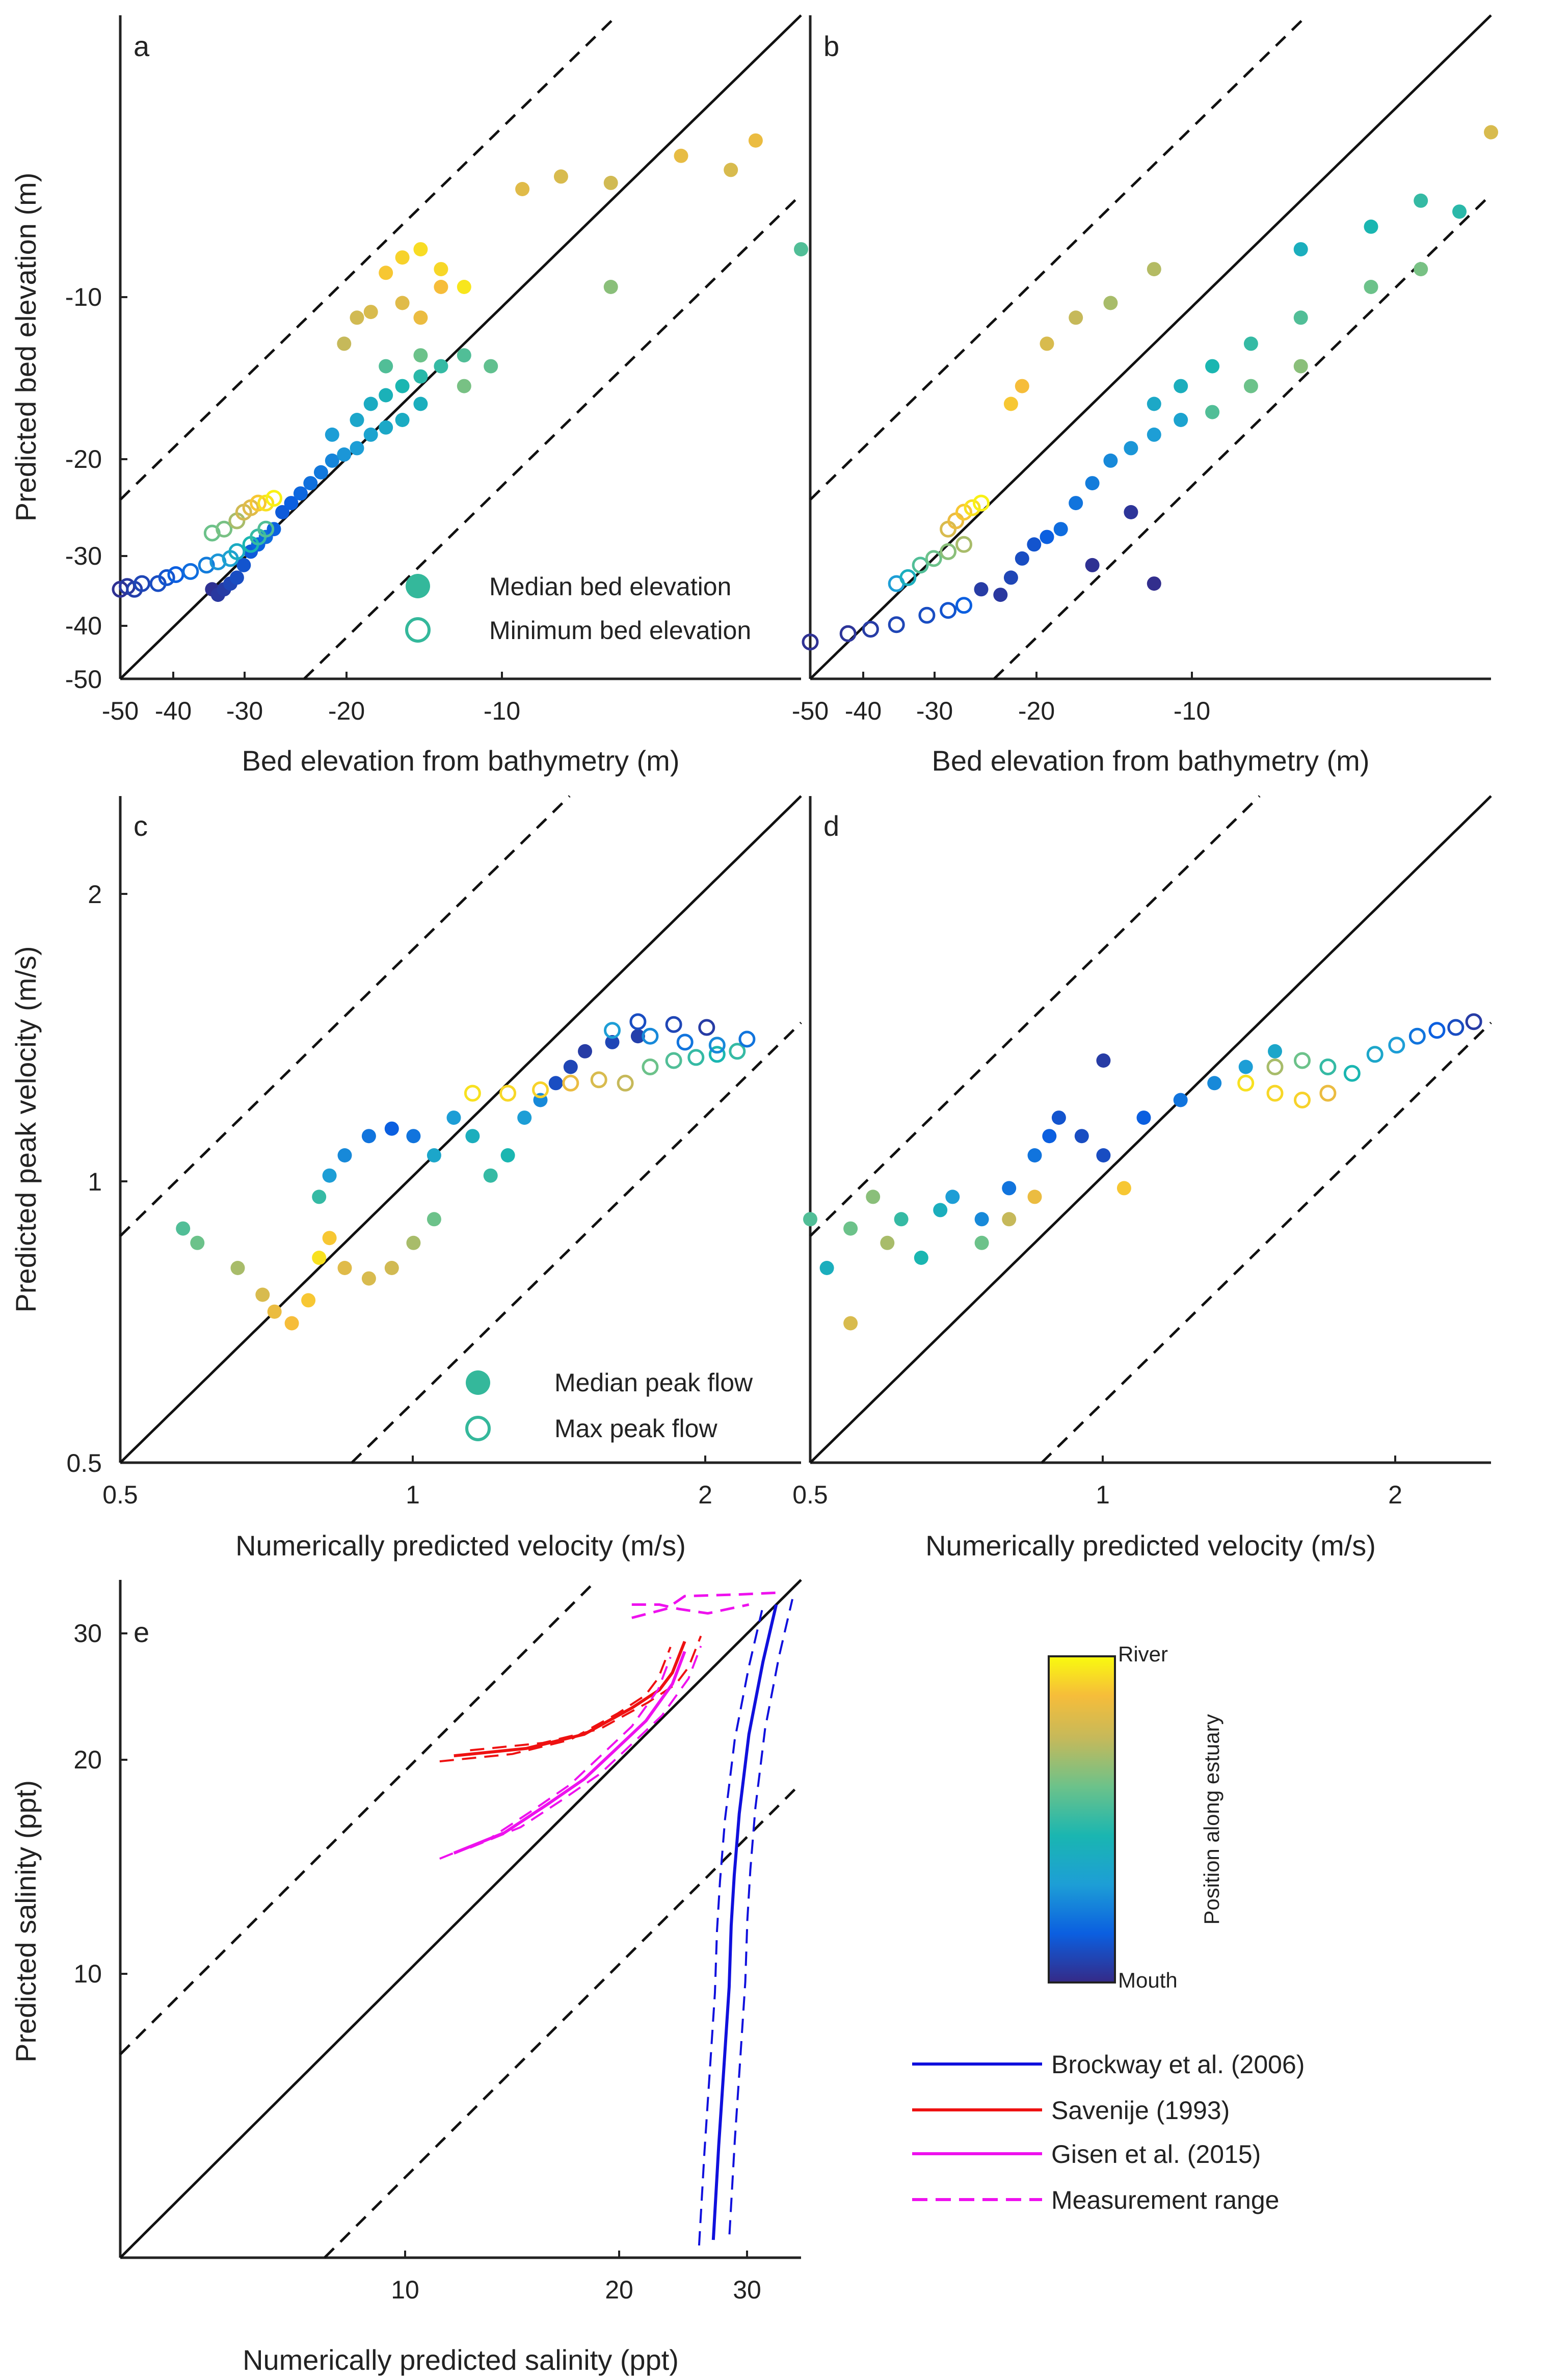 The height and width of the screenshot is (2380, 1543). I want to click on panel-c-xtick: 1, so click(413, 1494).